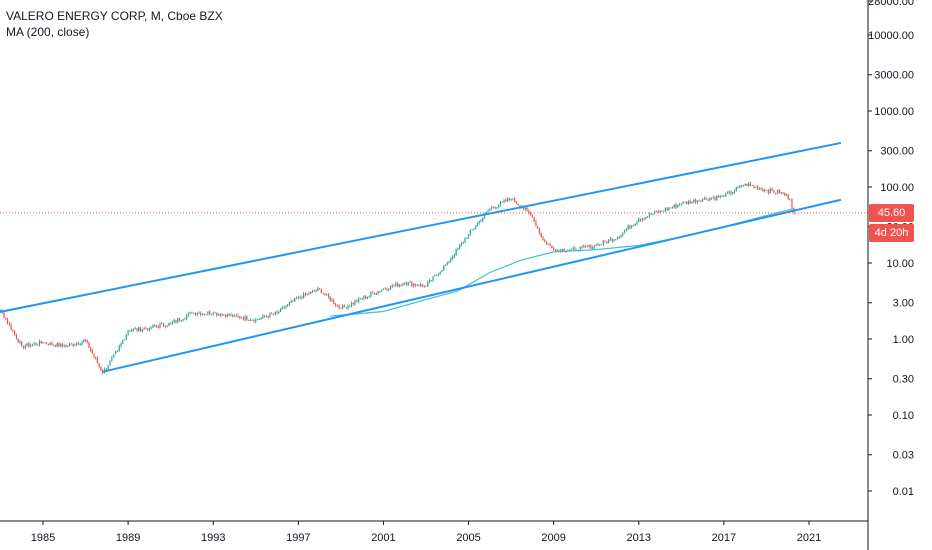 This screenshot has height=550, width=932. Describe the element at coordinates (43, 538) in the screenshot. I see `time-tick-label: 1985` at that location.